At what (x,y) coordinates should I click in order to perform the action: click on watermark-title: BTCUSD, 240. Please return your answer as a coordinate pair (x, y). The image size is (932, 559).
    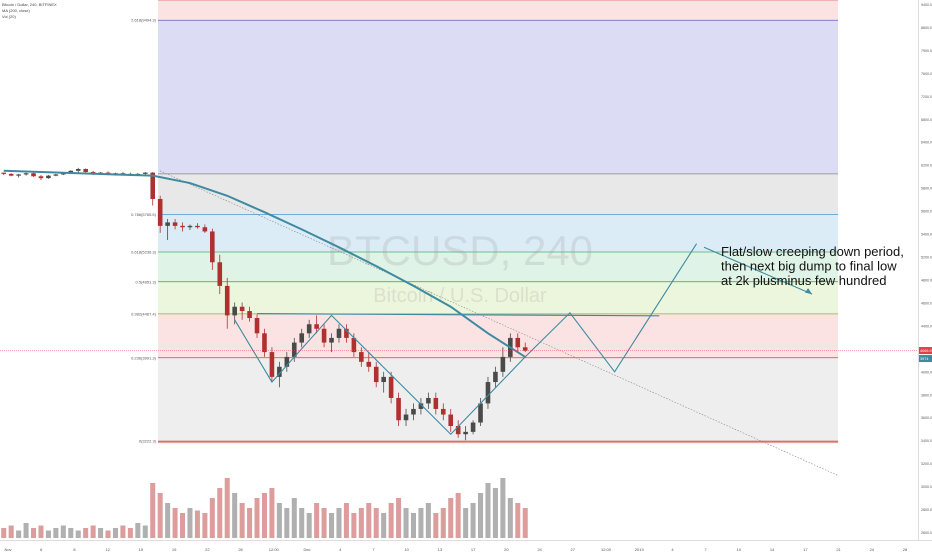
    Looking at the image, I should click on (460, 250).